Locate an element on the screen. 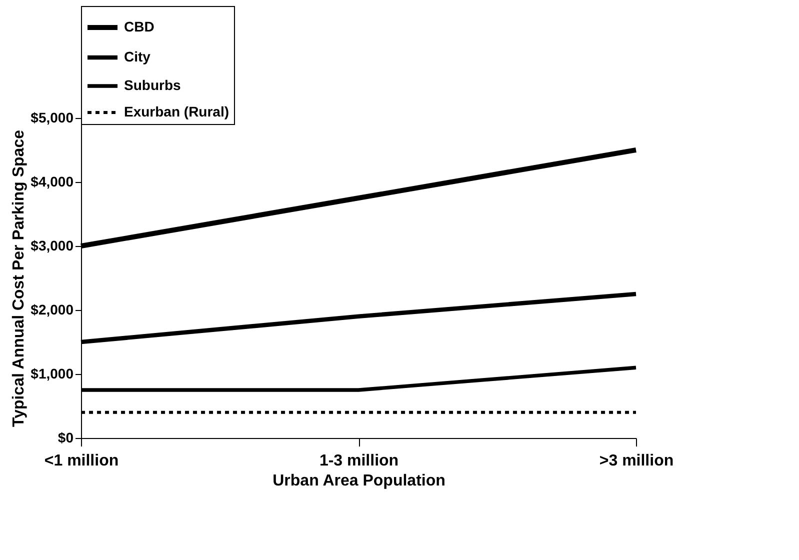 The height and width of the screenshot is (560, 799). y-tick-label: $4,000 is located at coordinates (52, 182).